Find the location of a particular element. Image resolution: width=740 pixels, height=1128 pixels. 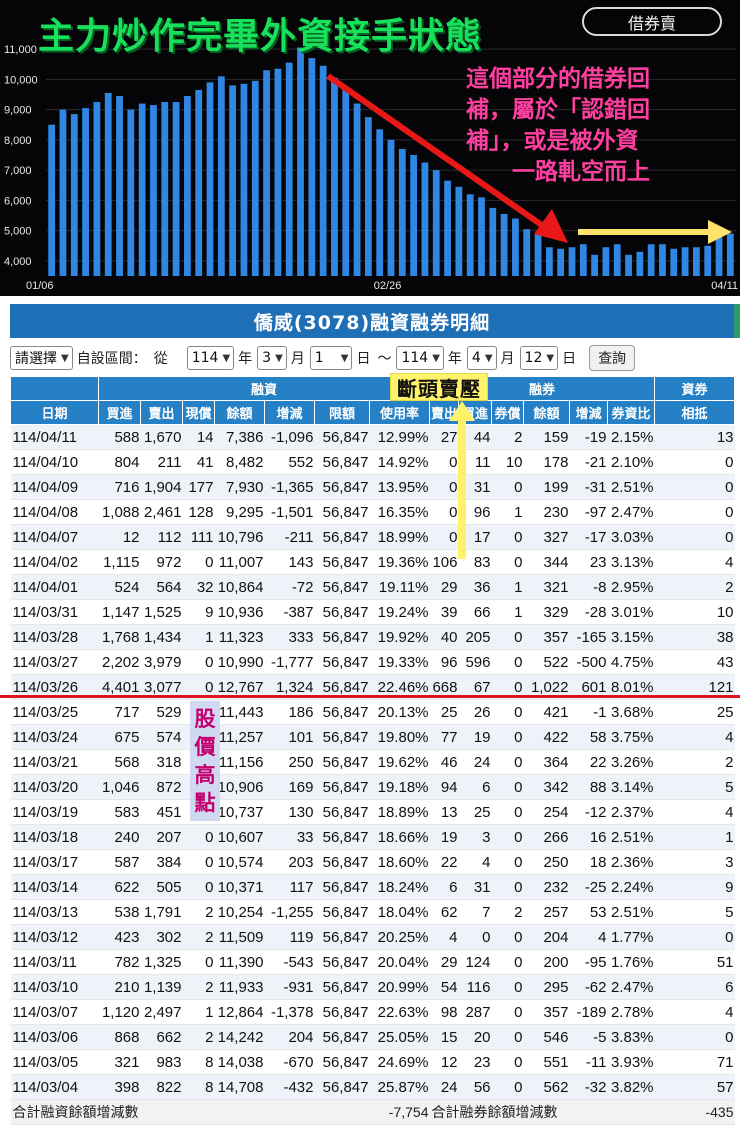

table-cell: -1,255 is located at coordinates (289, 912).